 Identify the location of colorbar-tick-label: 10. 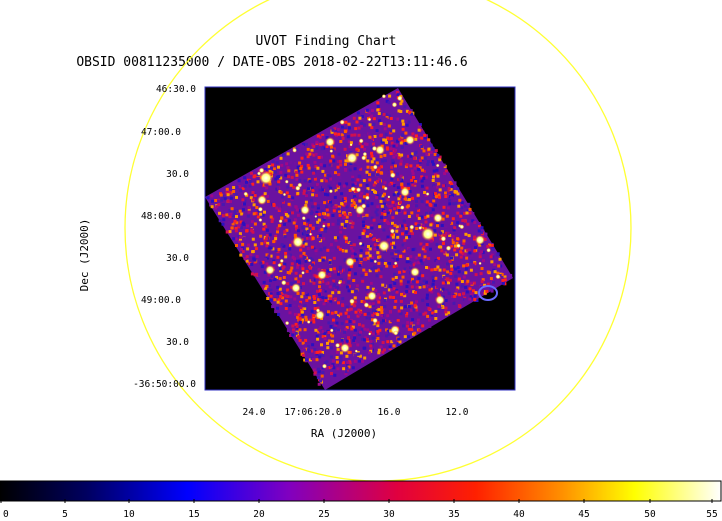
(129, 514).